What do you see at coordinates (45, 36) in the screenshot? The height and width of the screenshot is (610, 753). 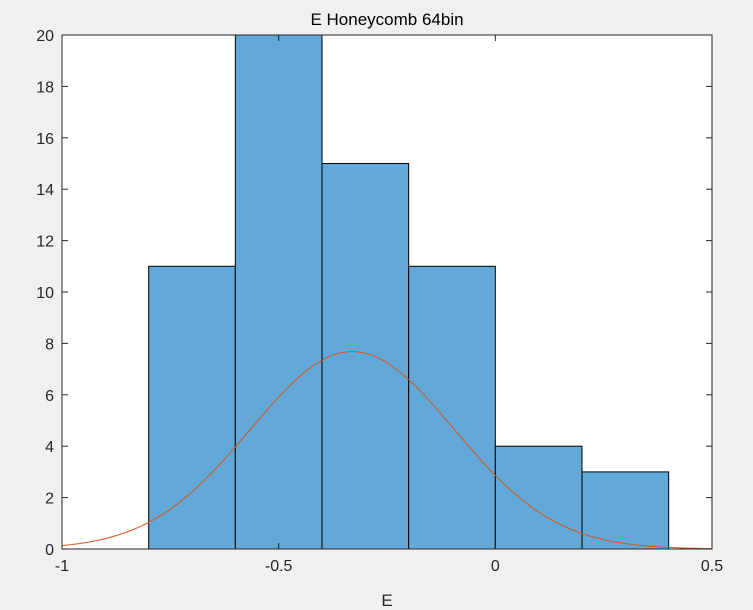 I see `y-tick-label: 20` at bounding box center [45, 36].